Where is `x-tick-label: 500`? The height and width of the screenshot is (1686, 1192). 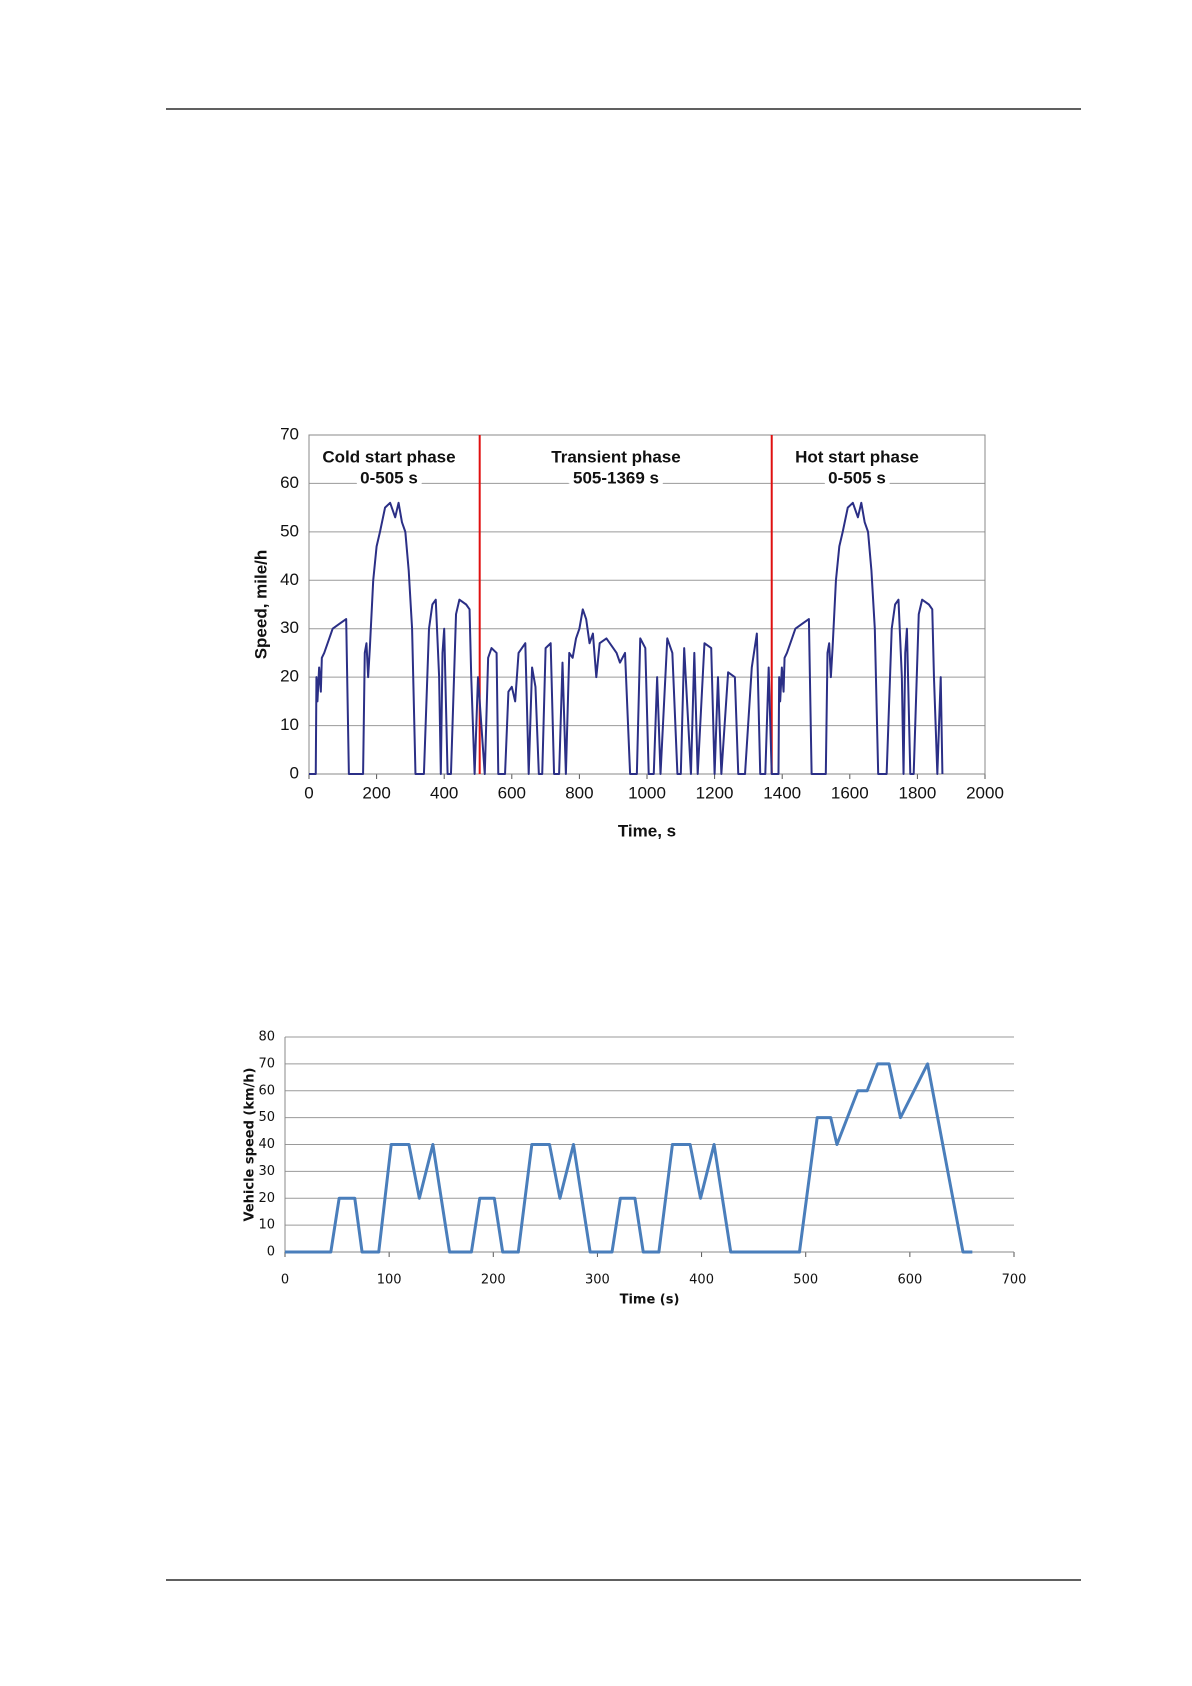 x-tick-label: 500 is located at coordinates (805, 1280).